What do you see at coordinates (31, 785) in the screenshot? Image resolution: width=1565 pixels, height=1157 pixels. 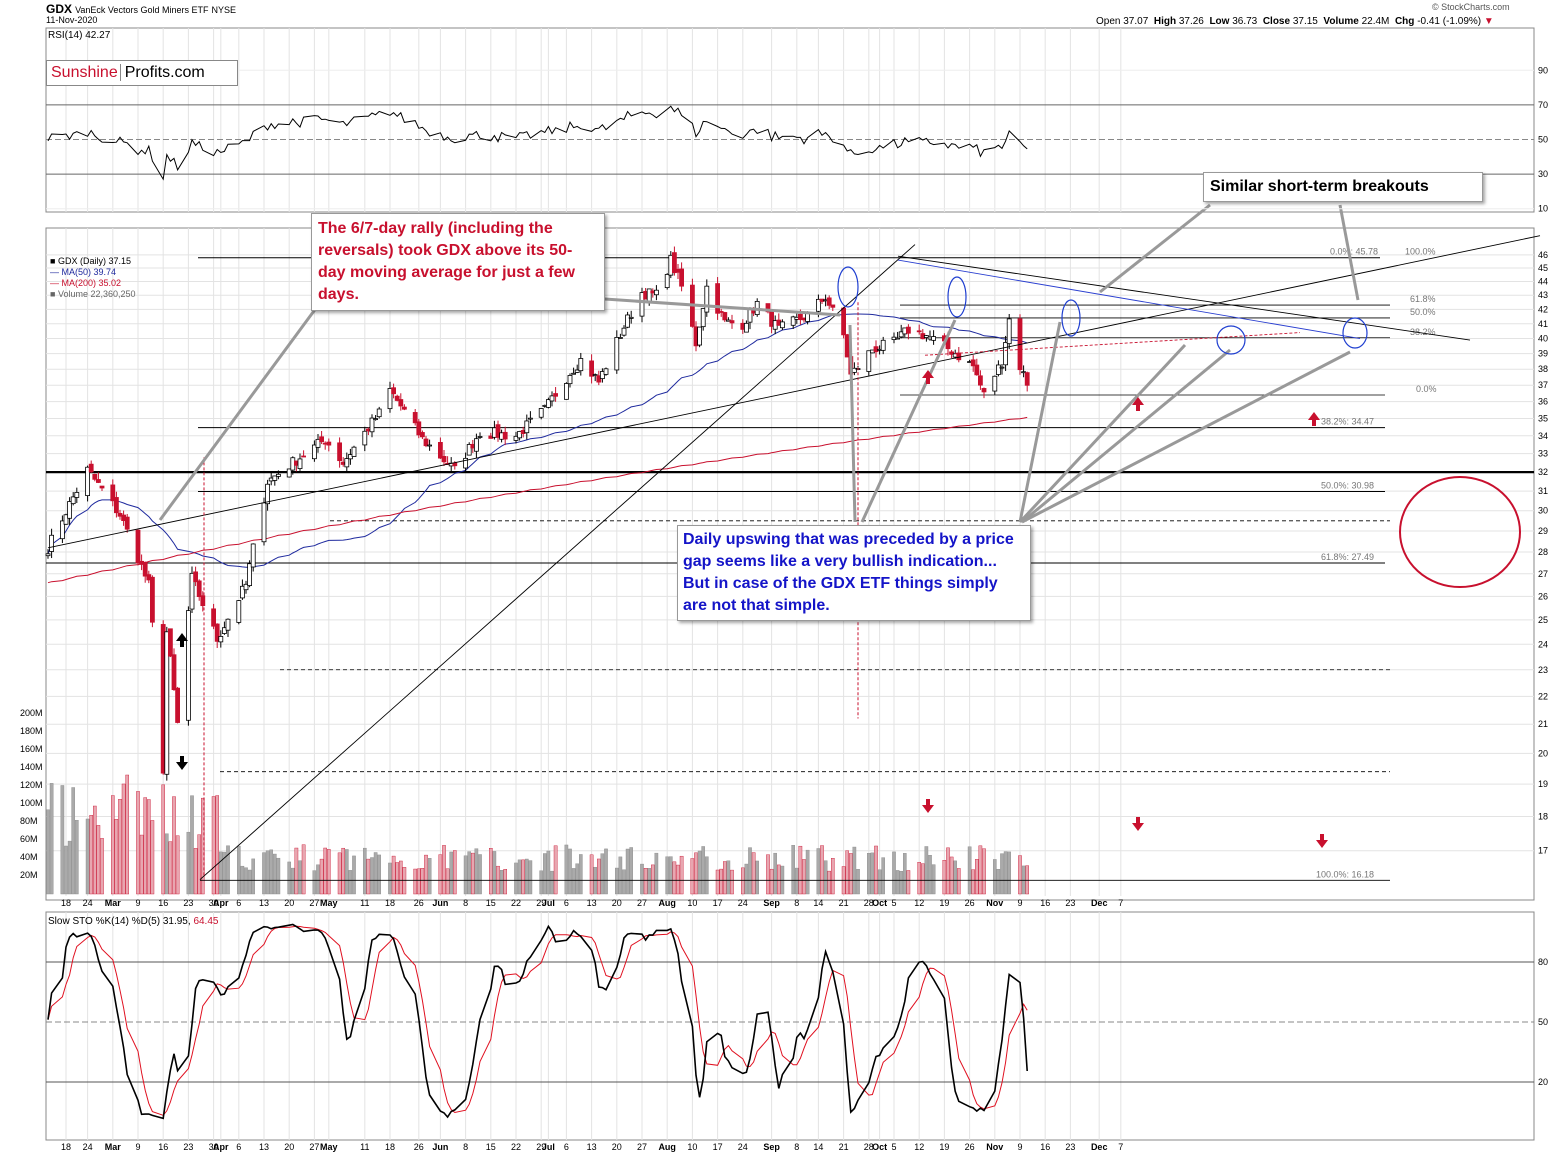 I see `volume-tick-label: 120M` at bounding box center [31, 785].